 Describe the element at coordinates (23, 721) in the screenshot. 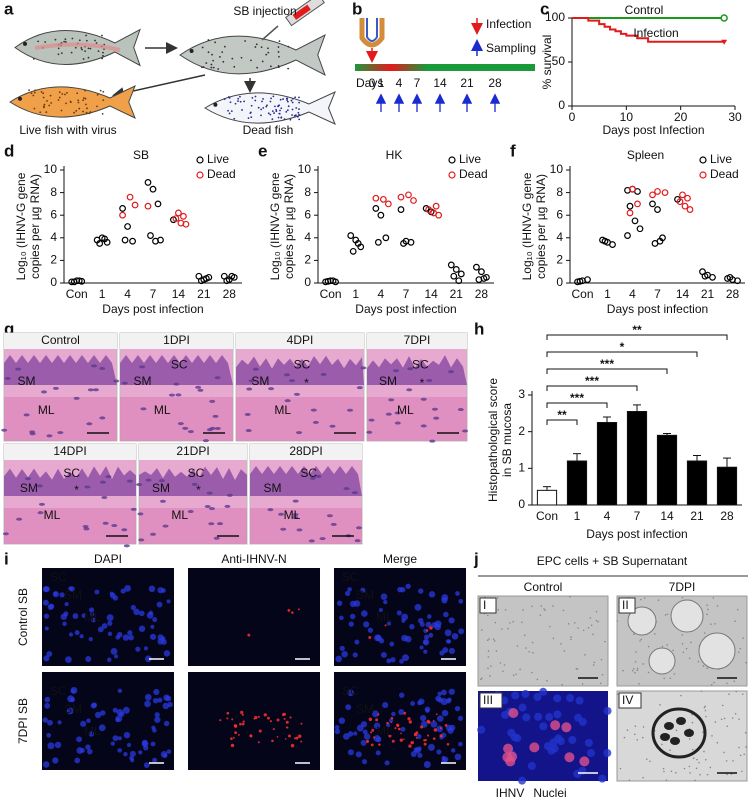

I see `row-header: 7DPI SB` at that location.